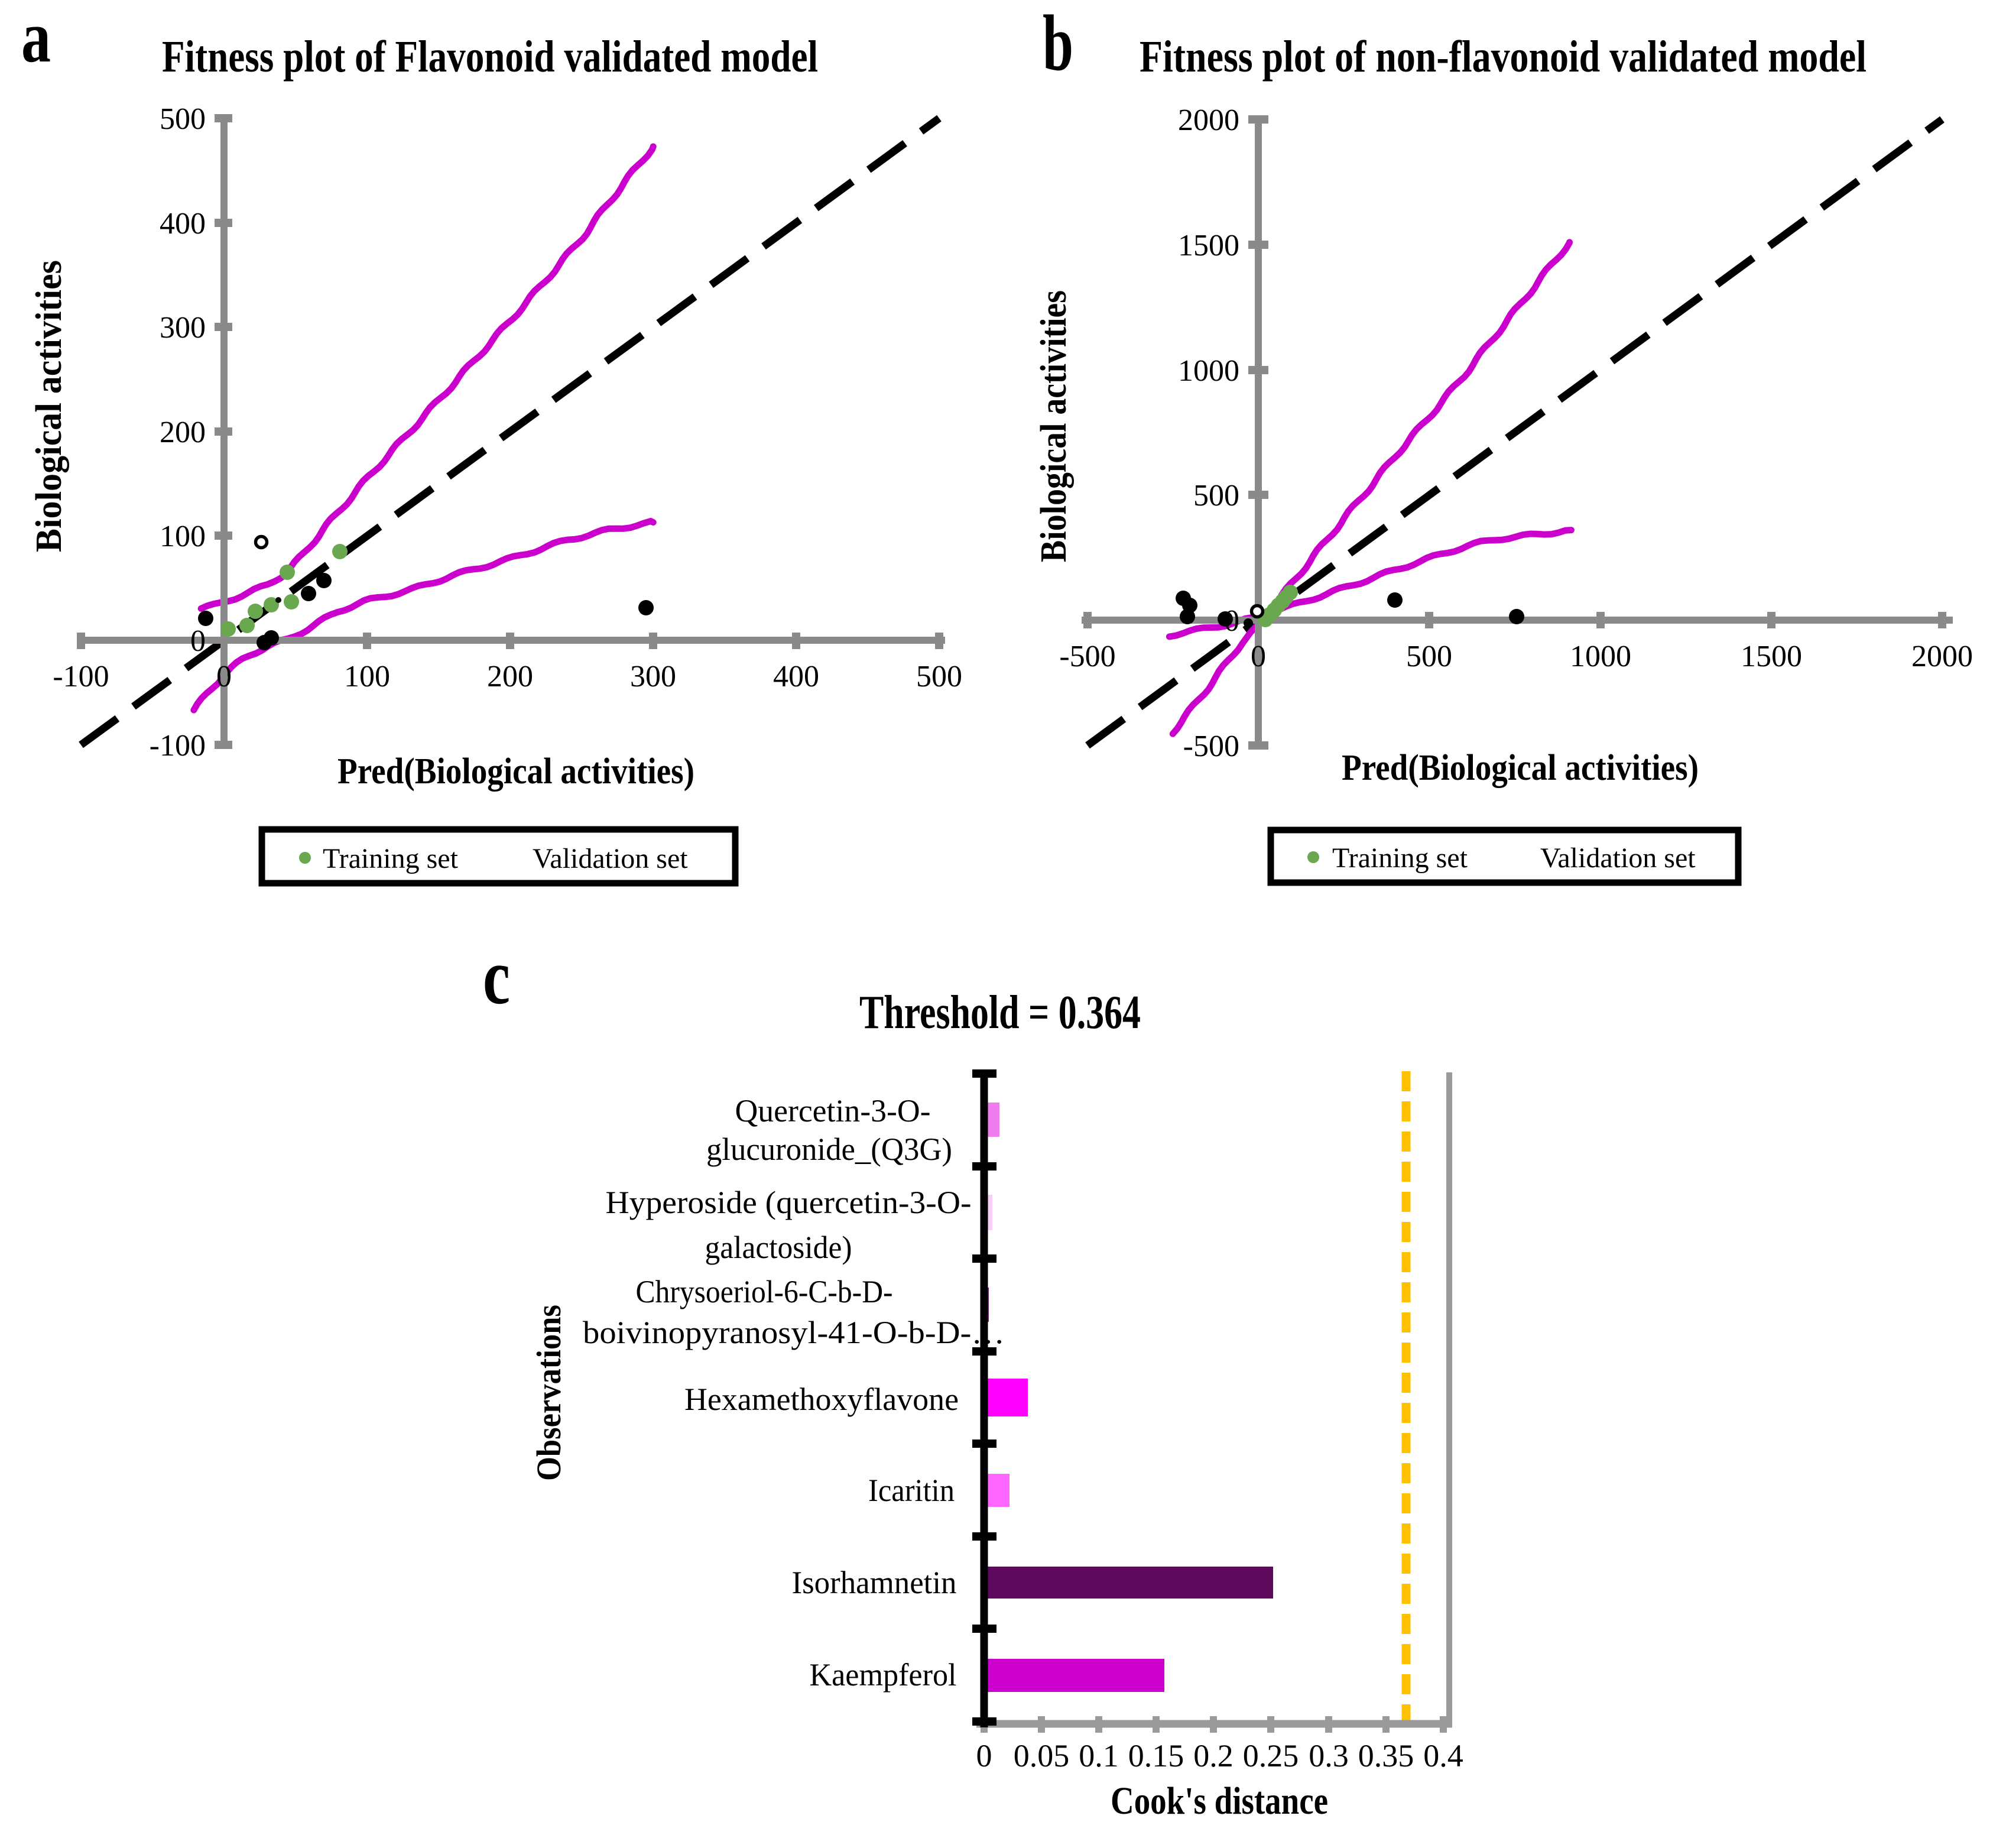  I want to click on svg-text: b, so click(1058, 43).